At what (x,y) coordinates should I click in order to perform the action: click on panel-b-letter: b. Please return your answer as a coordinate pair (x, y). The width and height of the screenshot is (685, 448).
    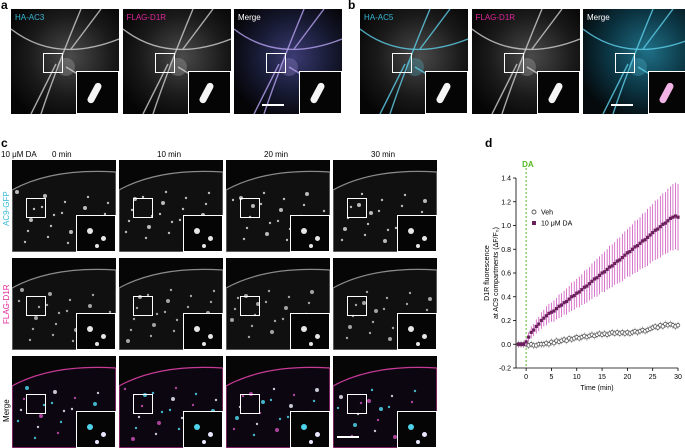
    Looking at the image, I should click on (352, 6).